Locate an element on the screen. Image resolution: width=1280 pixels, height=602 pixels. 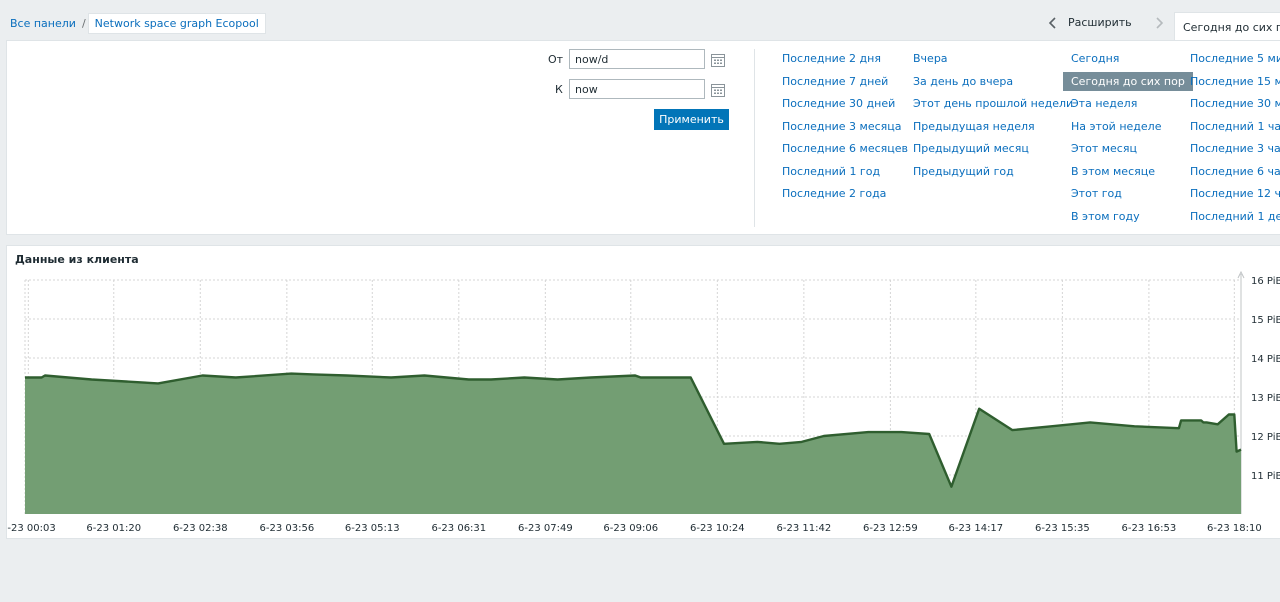
quick-range-item: Предыдущий год is located at coordinates (993, 176).